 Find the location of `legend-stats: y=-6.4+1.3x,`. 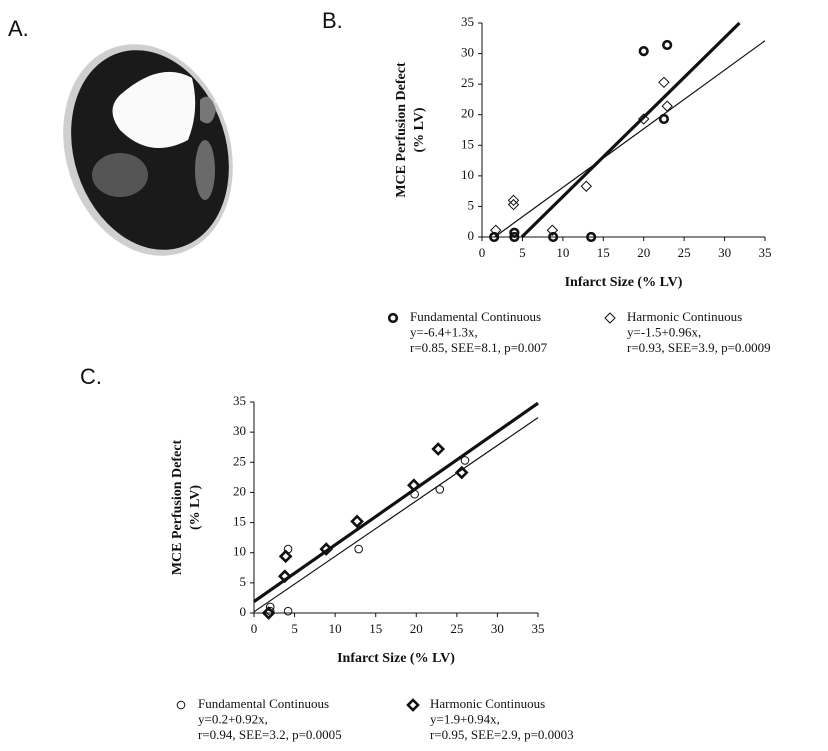

legend-stats: y=-6.4+1.3x, is located at coordinates (444, 331).